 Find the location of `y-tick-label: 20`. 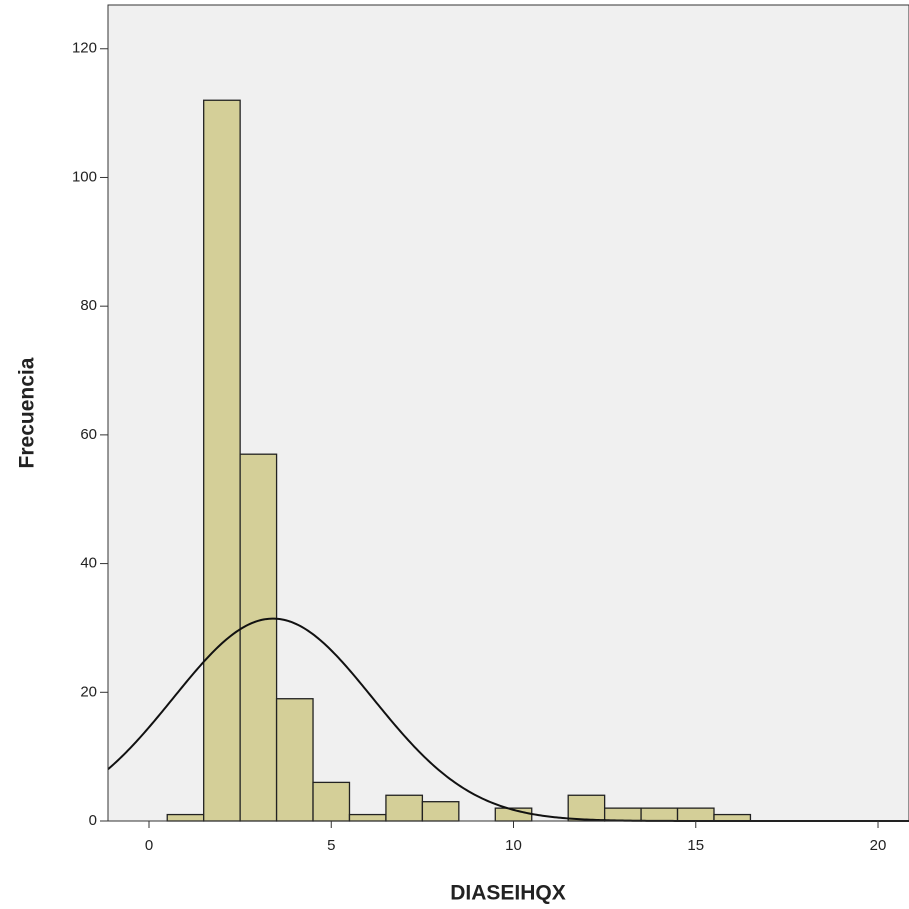

y-tick-label: 20 is located at coordinates (88, 691).